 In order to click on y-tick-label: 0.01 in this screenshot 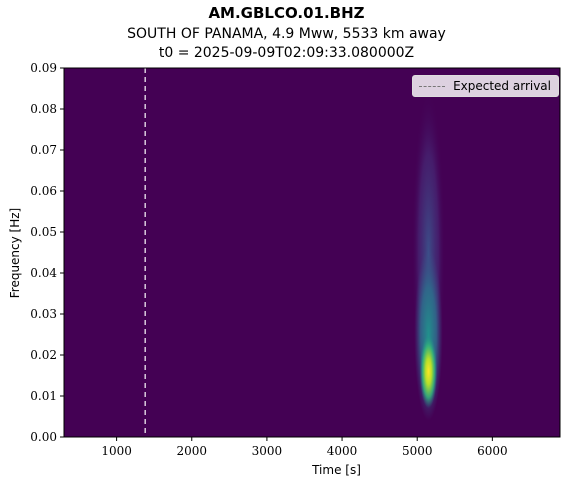, I will do `click(43, 396)`.